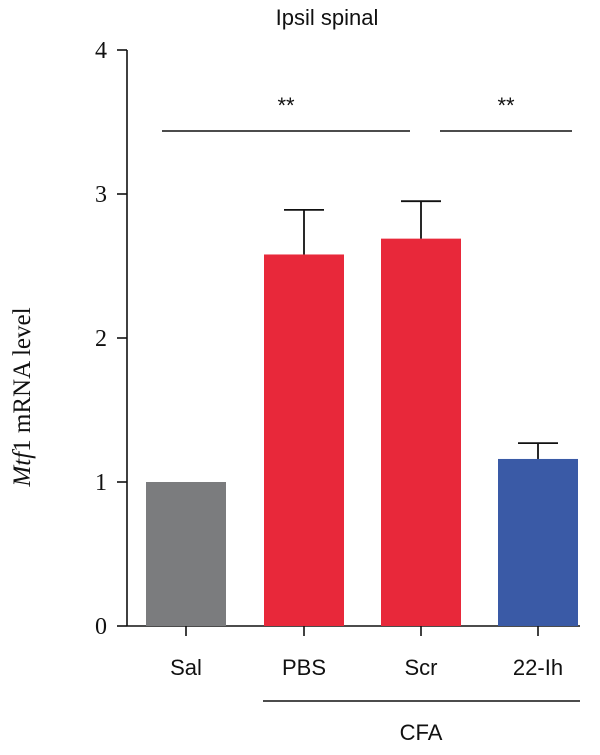 This screenshot has width=600, height=755. Describe the element at coordinates (538, 542) in the screenshot. I see `bar-22-ih` at that location.